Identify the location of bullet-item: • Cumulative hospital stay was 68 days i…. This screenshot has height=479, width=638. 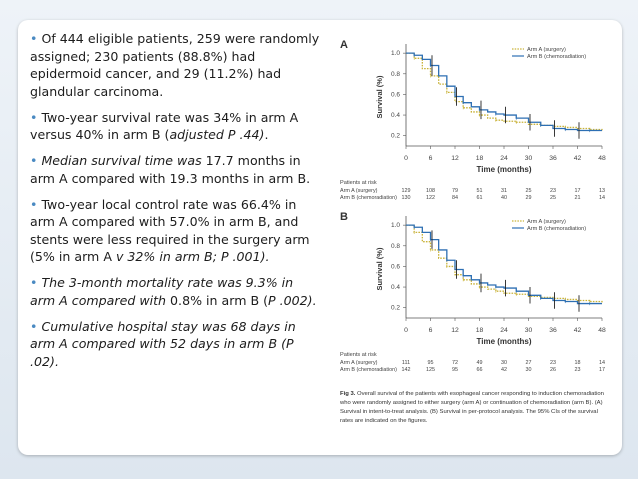
(176, 344).